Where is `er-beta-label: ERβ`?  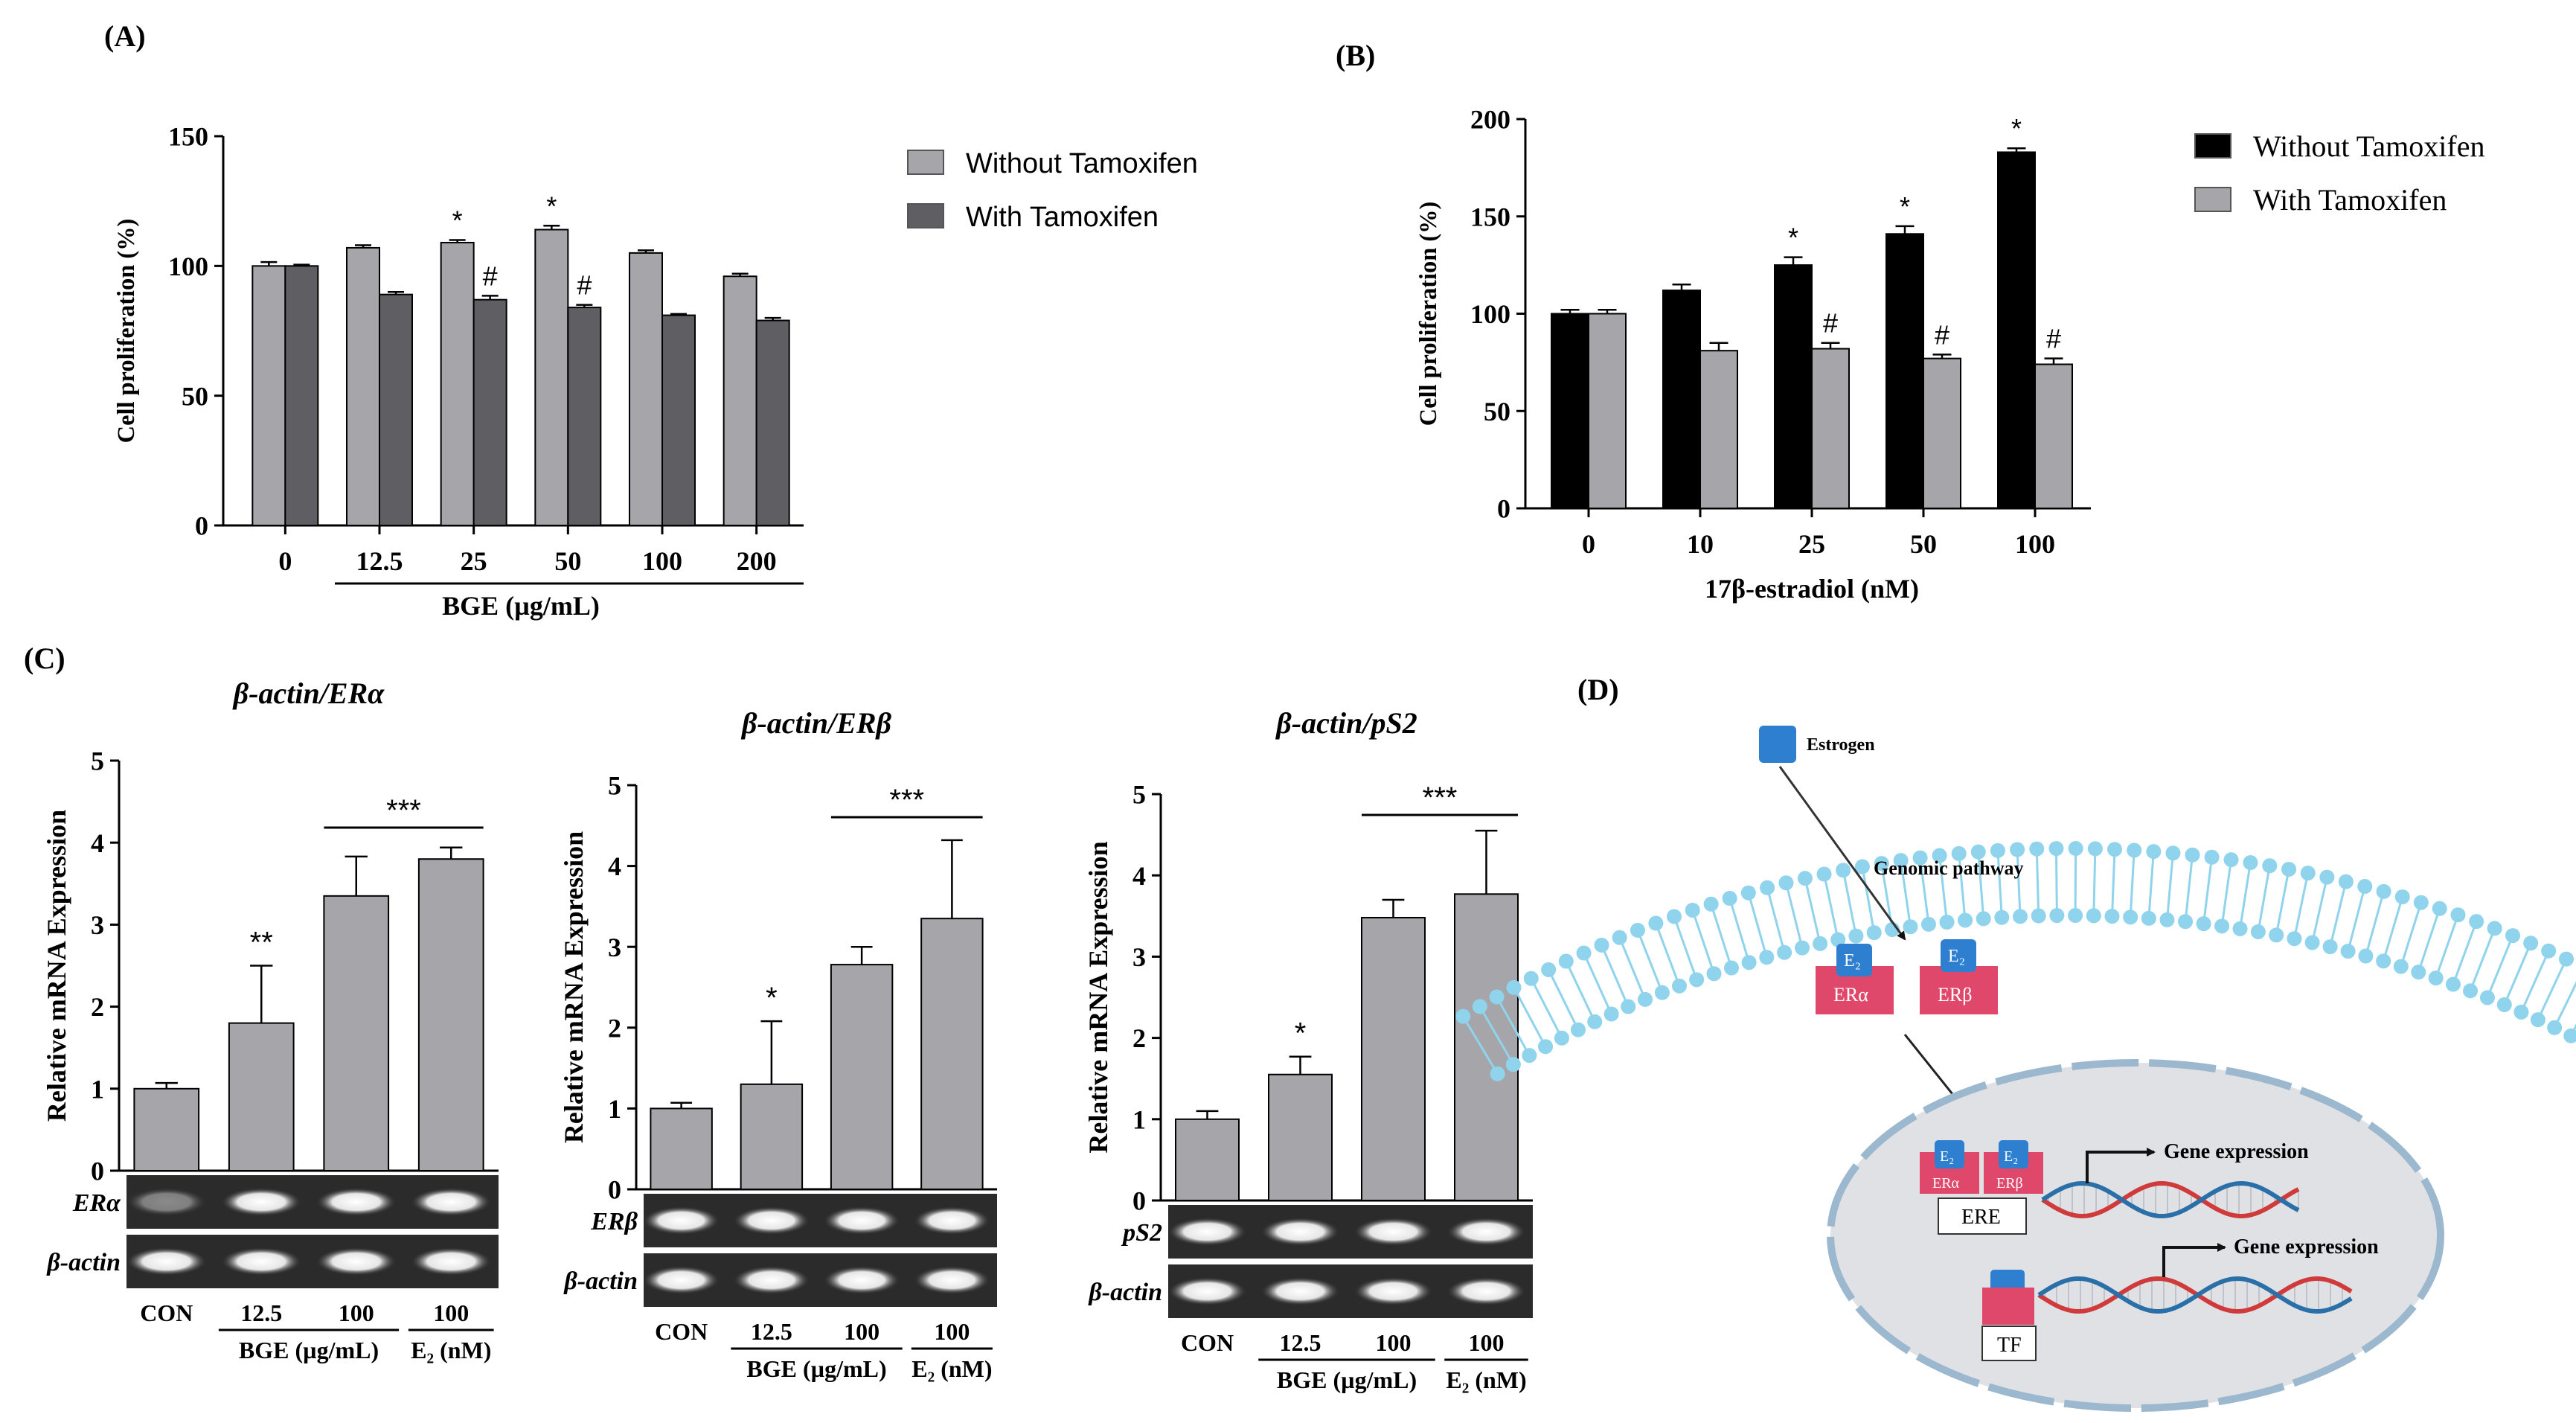 er-beta-label: ERβ is located at coordinates (1955, 994).